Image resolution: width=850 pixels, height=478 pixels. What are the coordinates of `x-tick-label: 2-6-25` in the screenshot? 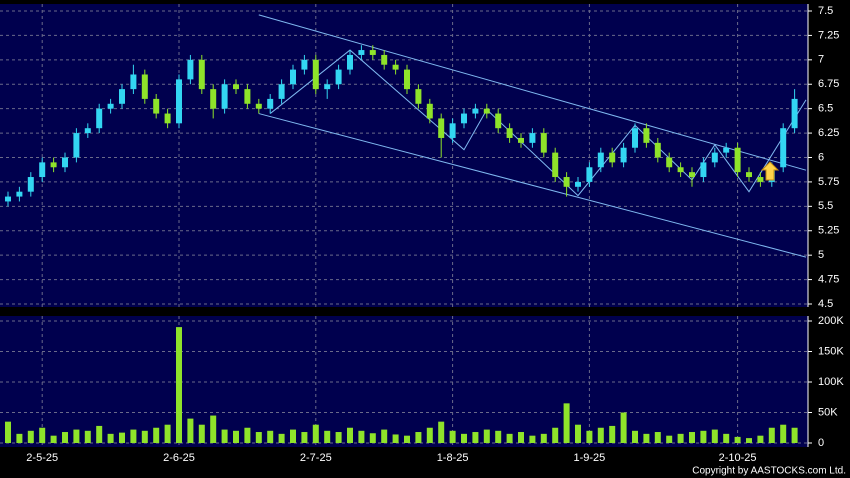 It's located at (179, 458).